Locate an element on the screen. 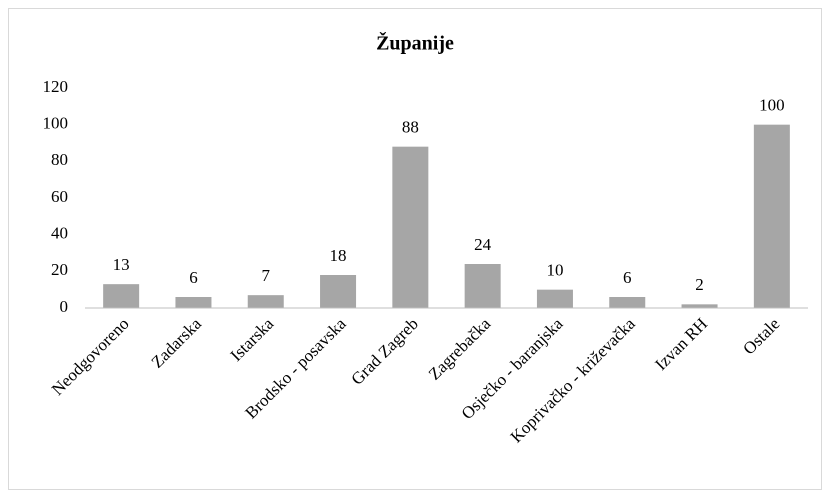 Image resolution: width=830 pixels, height=498 pixels. y-tick-label: 80 is located at coordinates (59, 159).